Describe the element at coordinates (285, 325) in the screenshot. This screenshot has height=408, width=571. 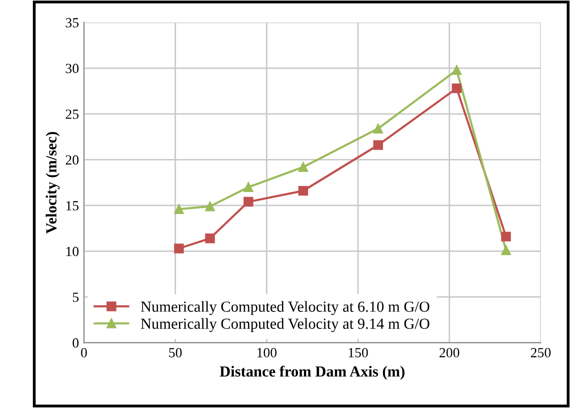
I see `legend-label: Numerically Computed Velocity at 9.14 m G/O` at that location.